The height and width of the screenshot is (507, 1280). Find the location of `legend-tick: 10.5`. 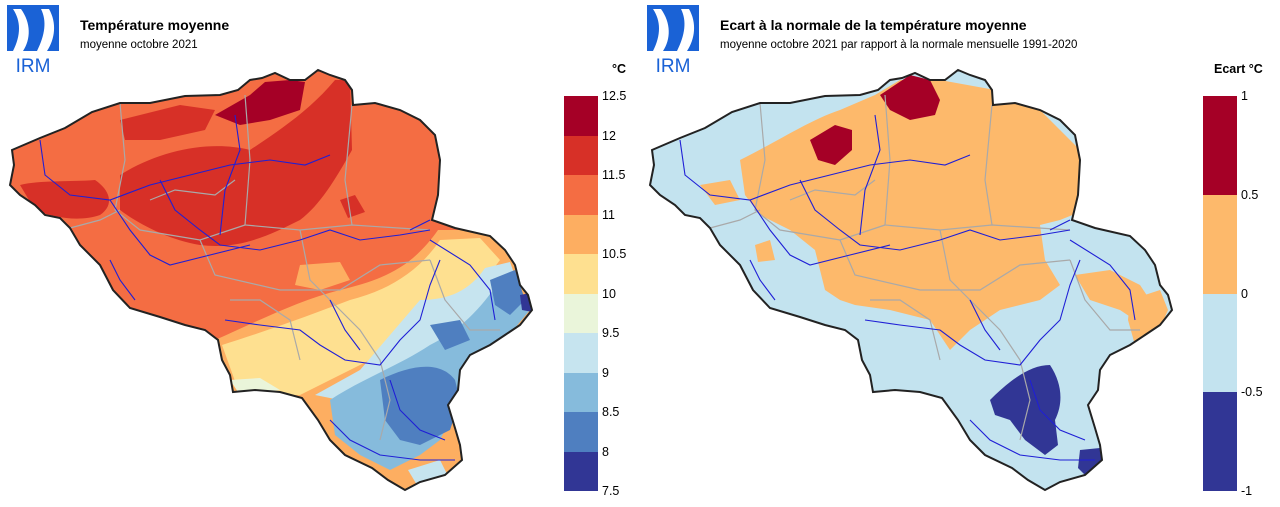

legend-tick: 10.5 is located at coordinates (614, 254).